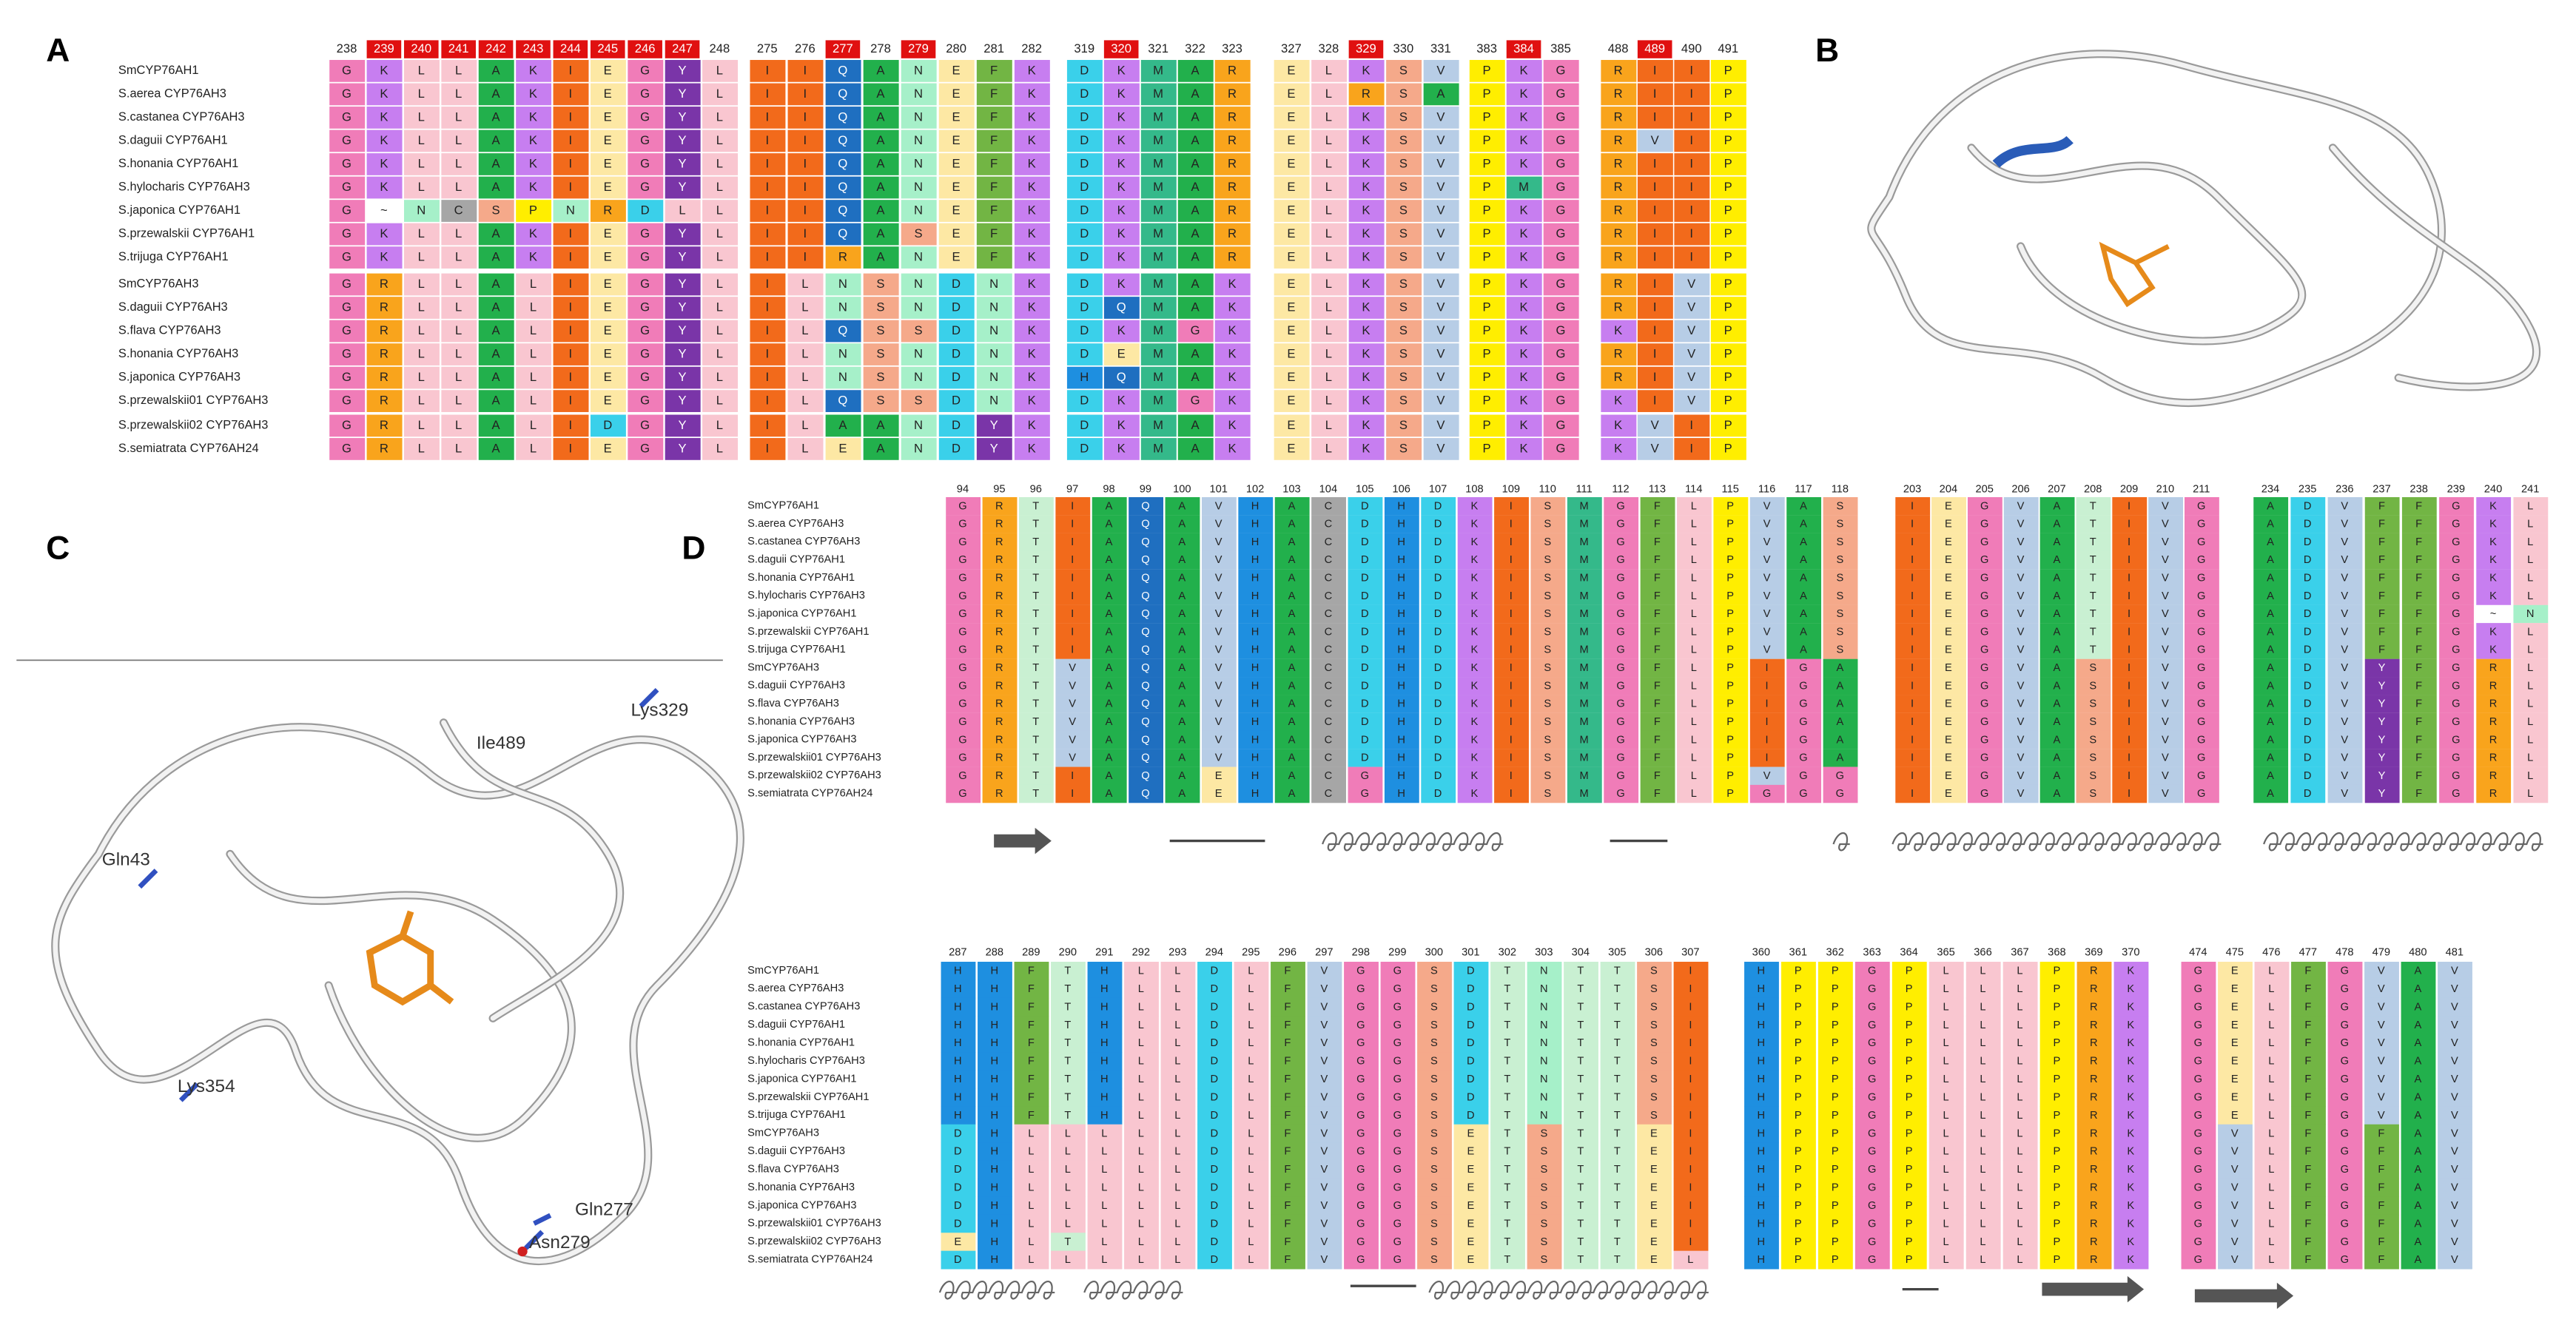 This screenshot has height=1328, width=2576. What do you see at coordinates (1215, 1133) in the screenshot?
I see `residue: D` at bounding box center [1215, 1133].